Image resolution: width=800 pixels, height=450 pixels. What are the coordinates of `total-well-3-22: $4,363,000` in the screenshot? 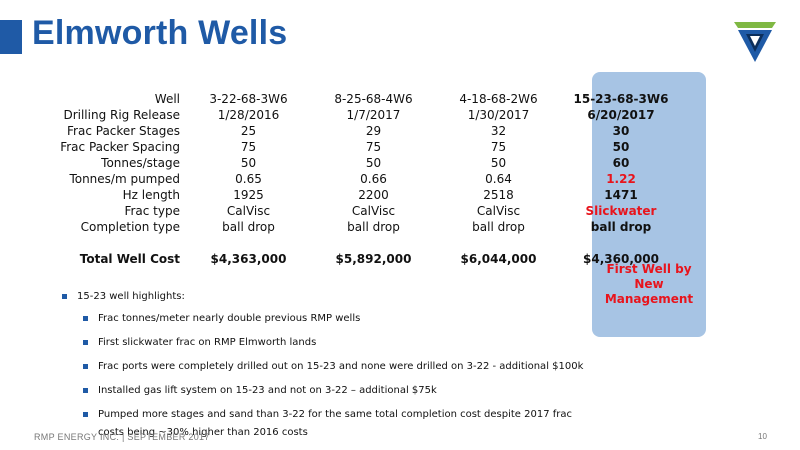 It's located at (248, 259).